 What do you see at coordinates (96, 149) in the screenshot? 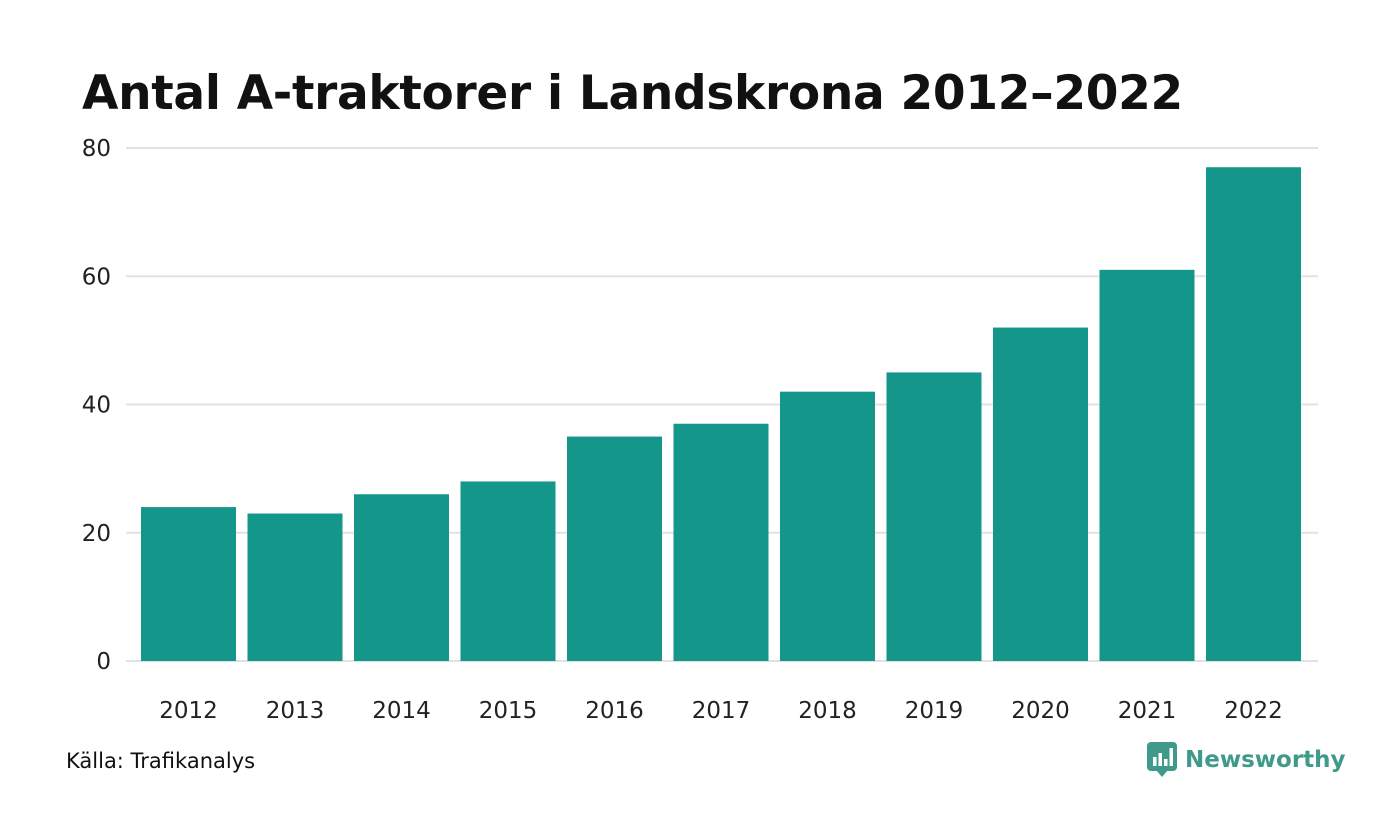
I see `y-tick-label: 80` at bounding box center [96, 149].